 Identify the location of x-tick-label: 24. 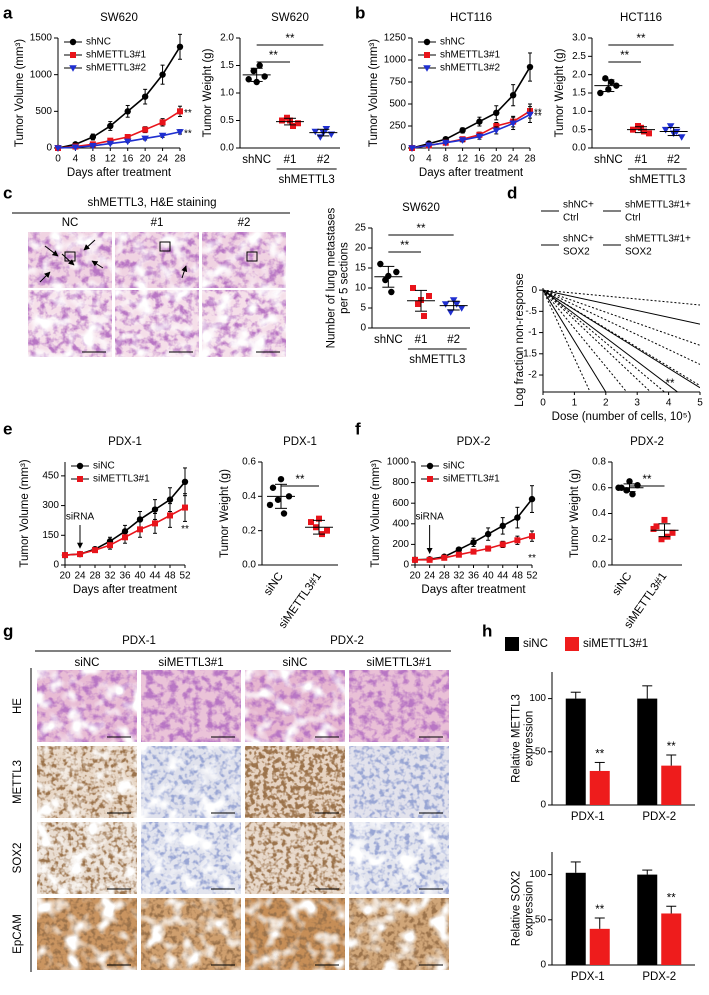
(163, 159).